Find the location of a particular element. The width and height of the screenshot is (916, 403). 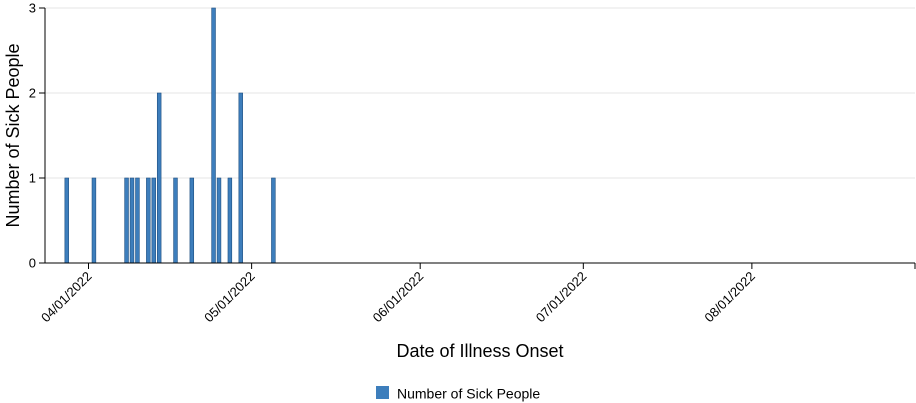

bars is located at coordinates (170, 135).